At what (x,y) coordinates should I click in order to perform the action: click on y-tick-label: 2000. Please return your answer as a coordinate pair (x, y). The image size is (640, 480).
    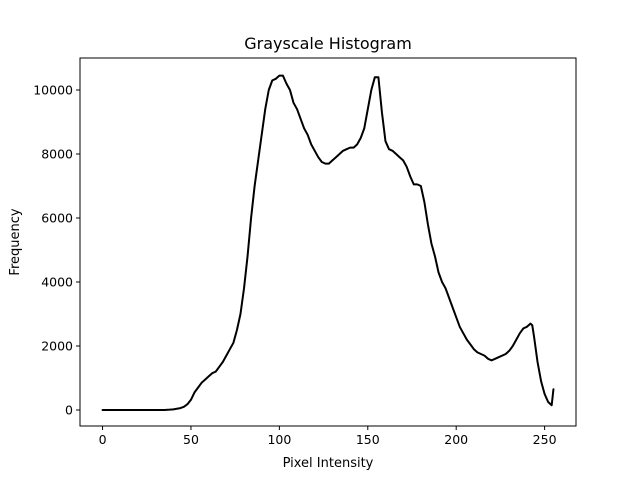
    Looking at the image, I should click on (57, 346).